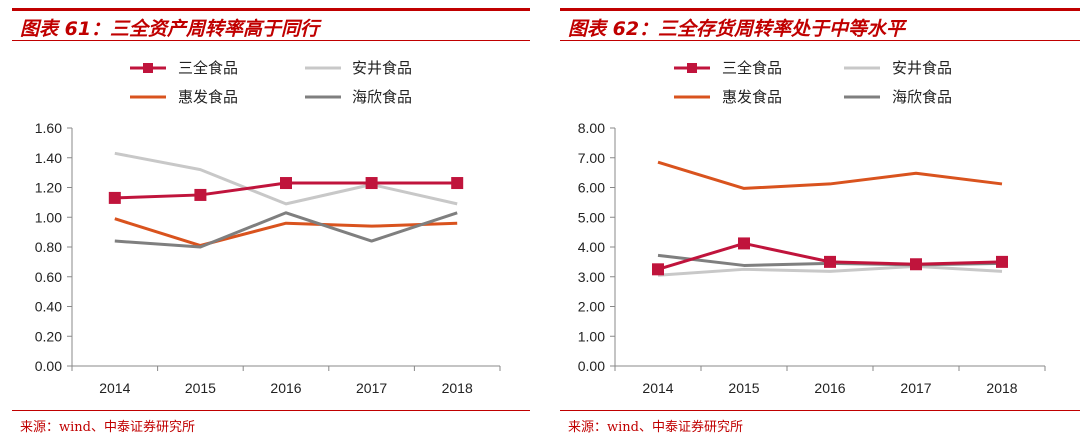 Image resolution: width=1080 pixels, height=437 pixels. What do you see at coordinates (591, 217) in the screenshot?
I see `y-tick-label: 5.00` at bounding box center [591, 217].